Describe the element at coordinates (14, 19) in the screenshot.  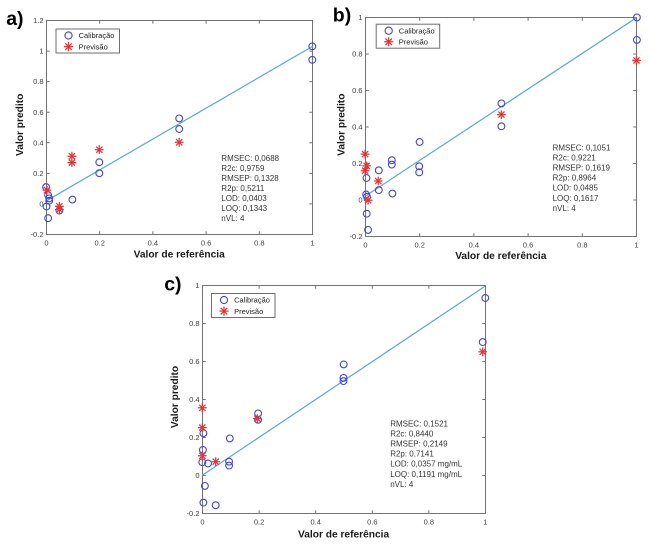
I see `svg-text: a)` at that location.